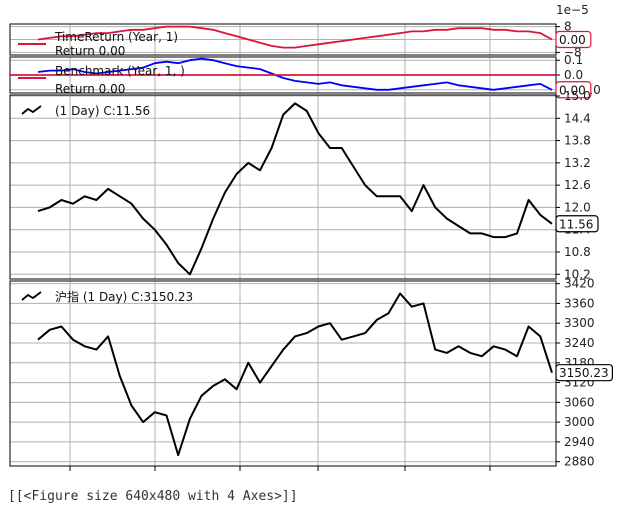 The width and height of the screenshot is (632, 518). Describe the element at coordinates (579, 303) in the screenshot. I see `y-tick-label: 3360` at that location.